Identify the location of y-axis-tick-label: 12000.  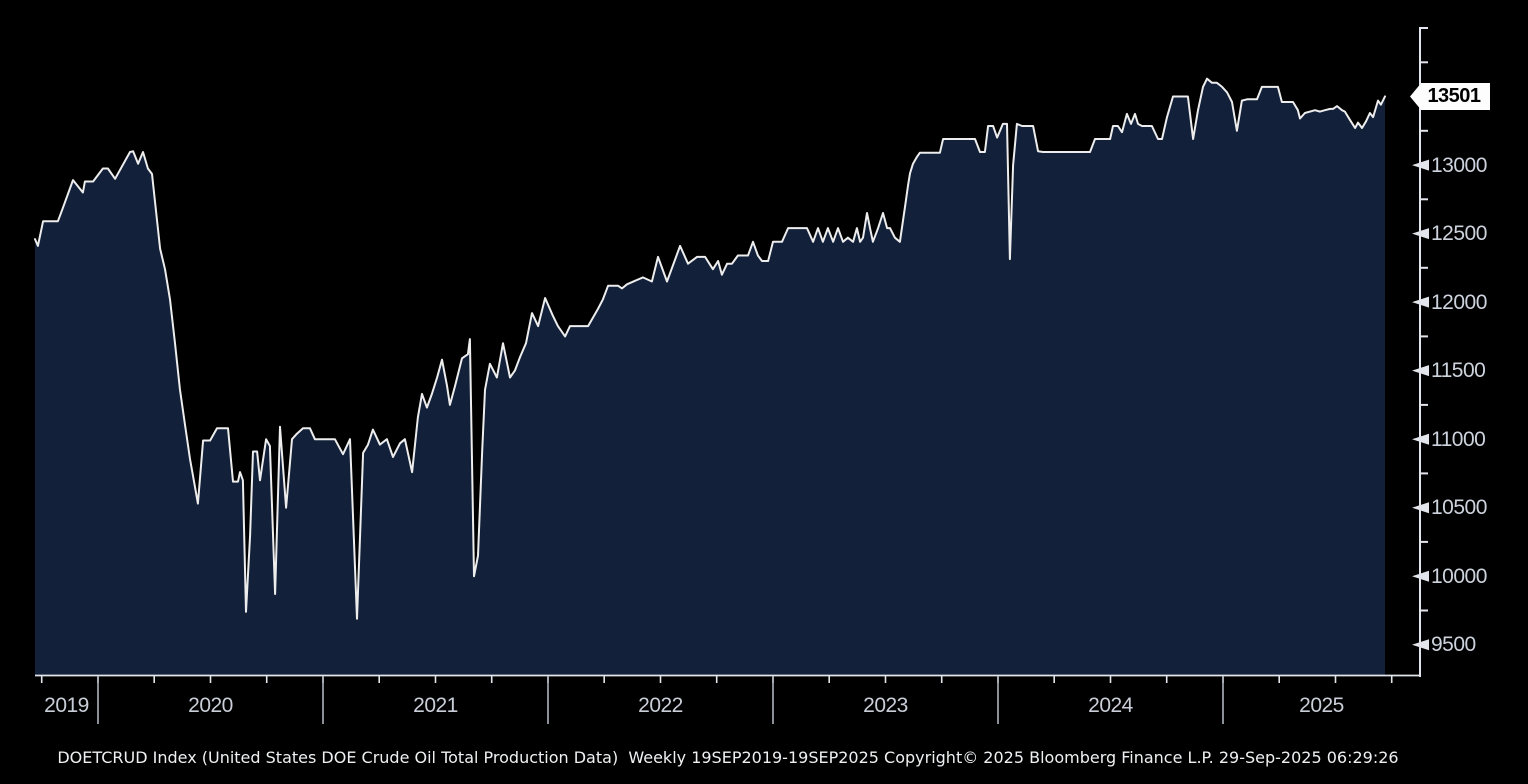
(1459, 302).